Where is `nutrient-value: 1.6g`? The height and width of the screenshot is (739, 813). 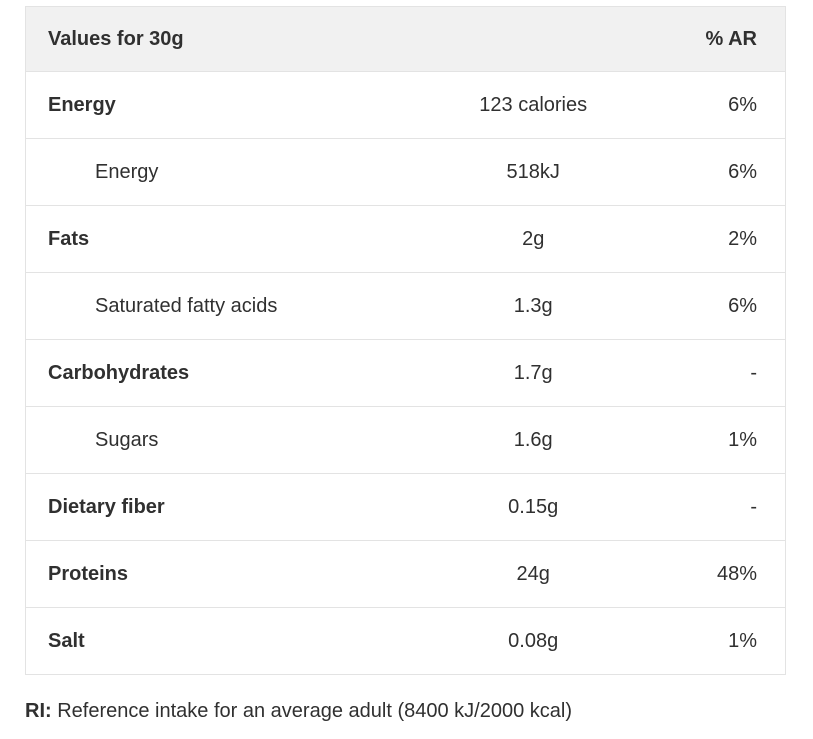
nutrient-value: 1.6g is located at coordinates (533, 440).